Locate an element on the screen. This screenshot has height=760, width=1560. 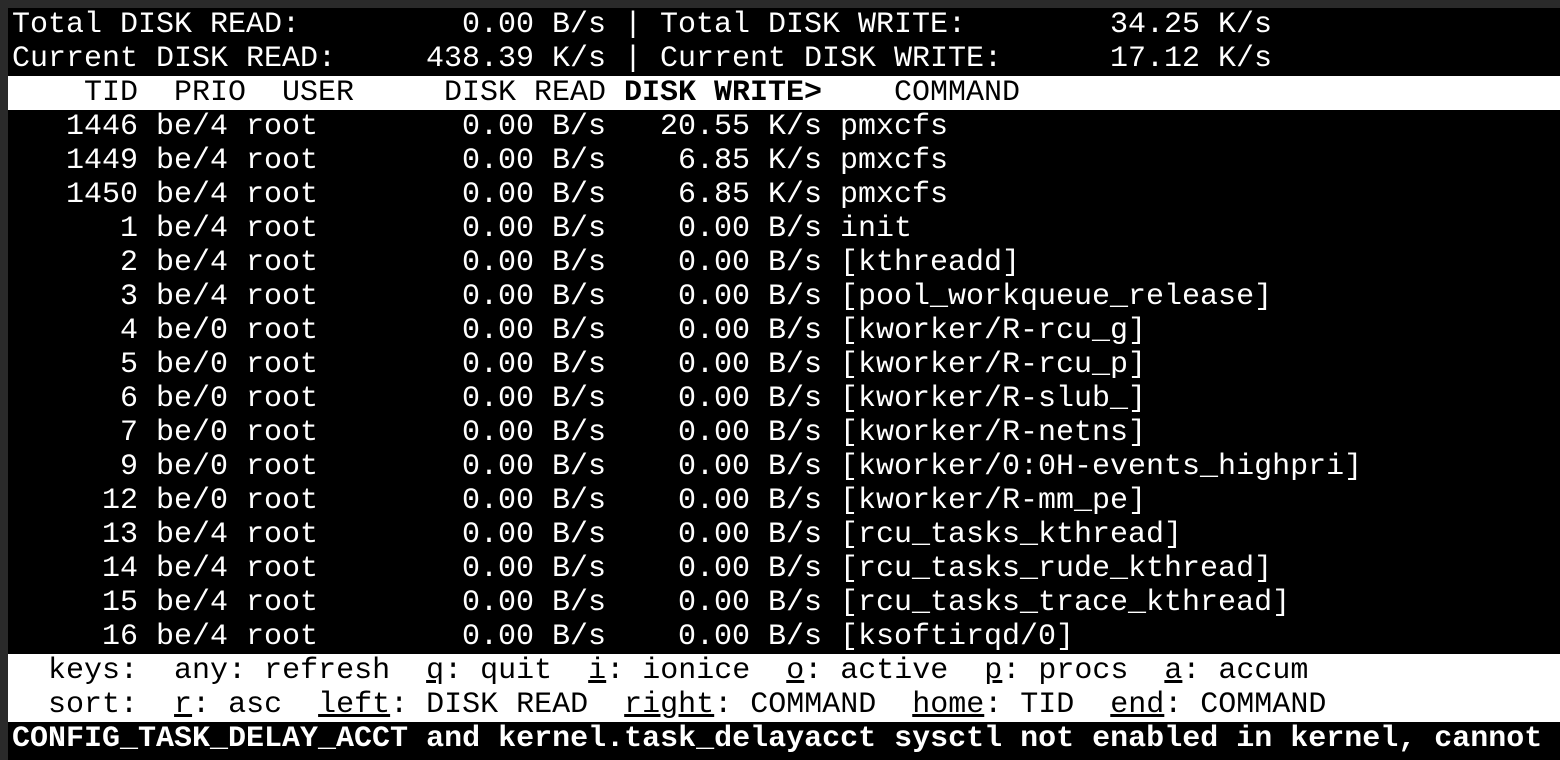
tid: 13 is located at coordinates (120, 535).